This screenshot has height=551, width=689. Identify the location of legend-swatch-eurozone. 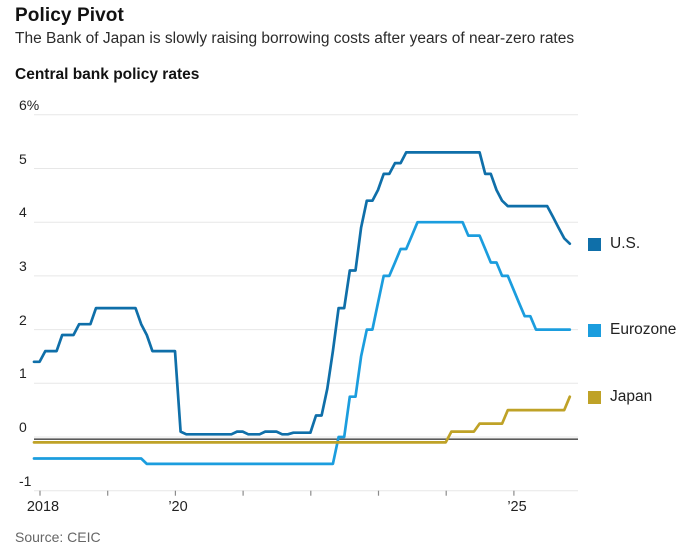
(594, 330).